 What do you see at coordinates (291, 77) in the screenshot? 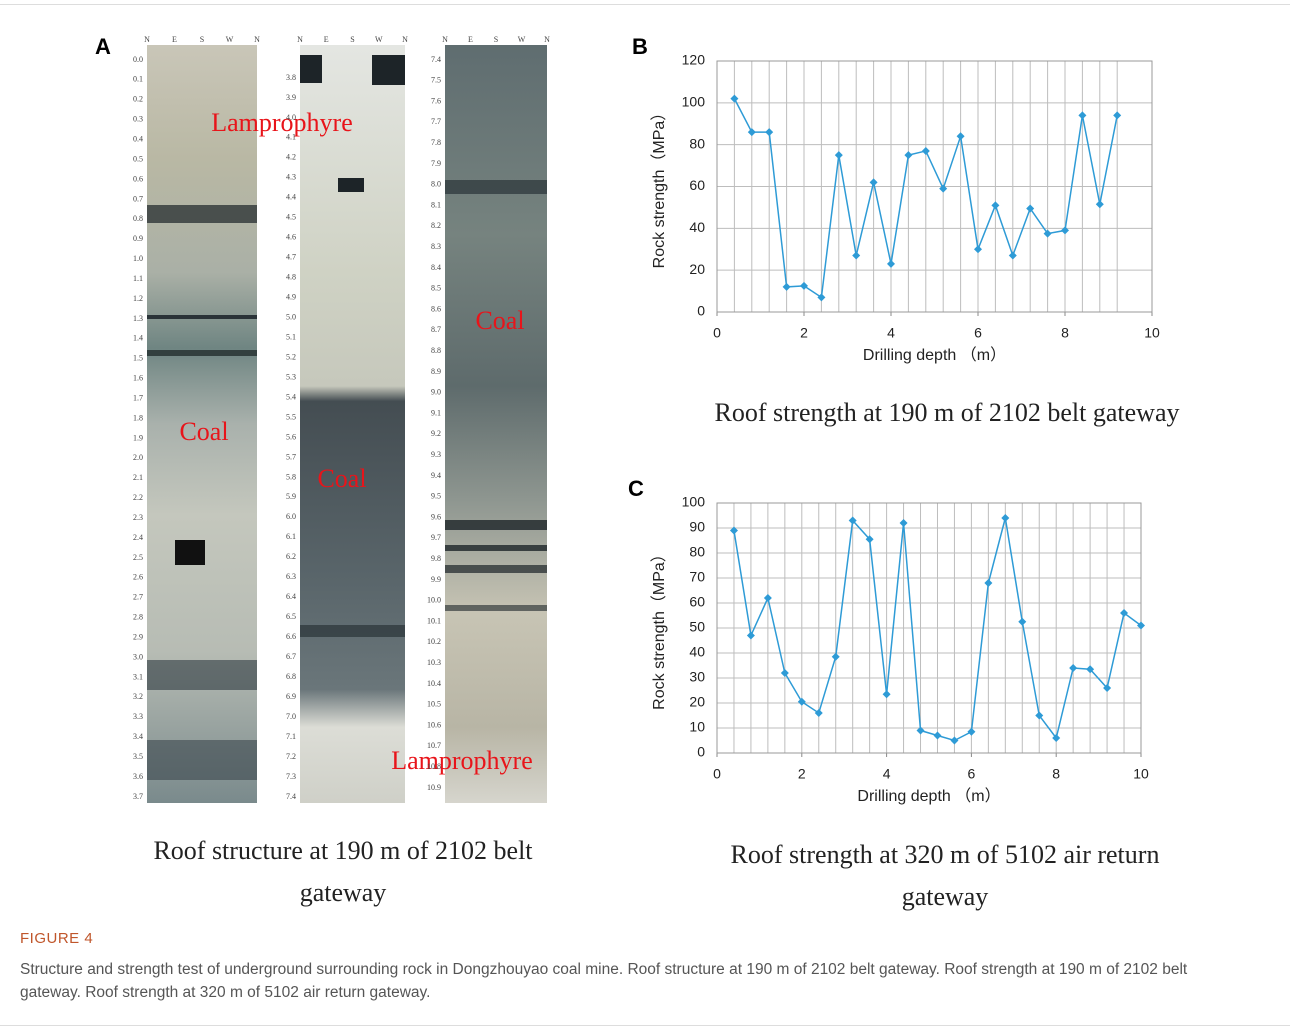
I see `depth-label: 3.8` at bounding box center [291, 77].